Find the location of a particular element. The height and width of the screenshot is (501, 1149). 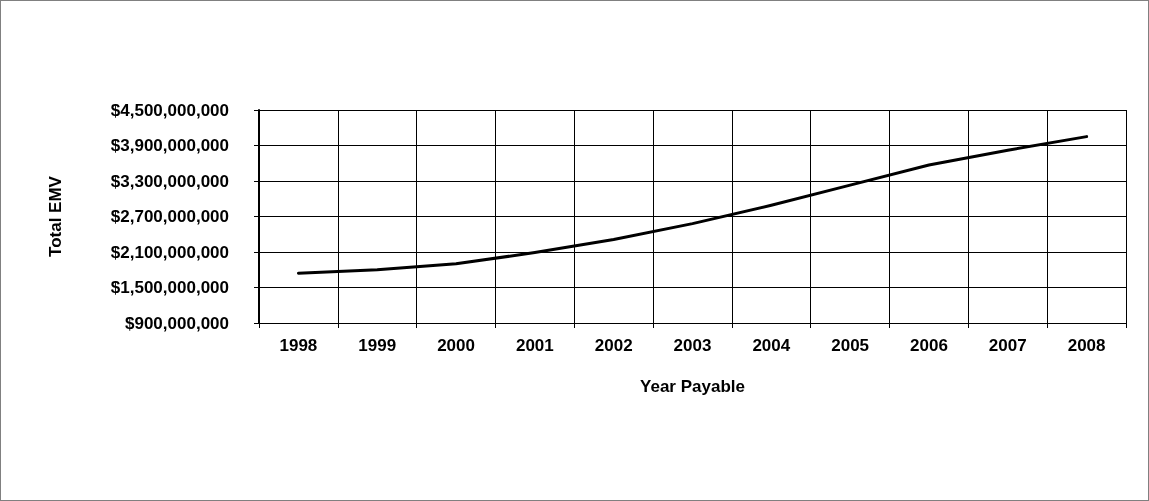

x-tick-label: 2006 is located at coordinates (929, 345).